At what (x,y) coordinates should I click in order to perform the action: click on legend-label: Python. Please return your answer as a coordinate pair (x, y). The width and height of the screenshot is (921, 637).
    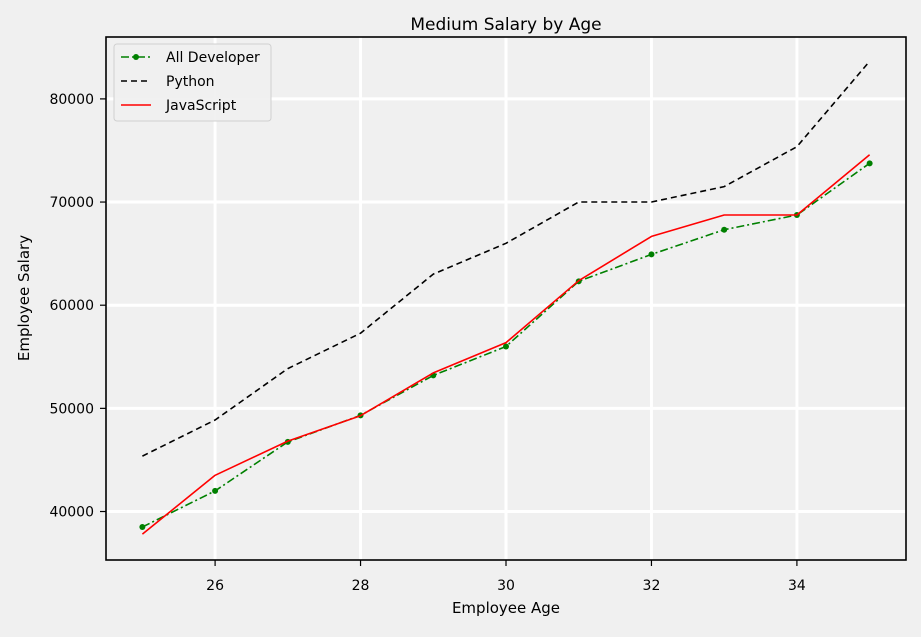
    Looking at the image, I should click on (190, 82).